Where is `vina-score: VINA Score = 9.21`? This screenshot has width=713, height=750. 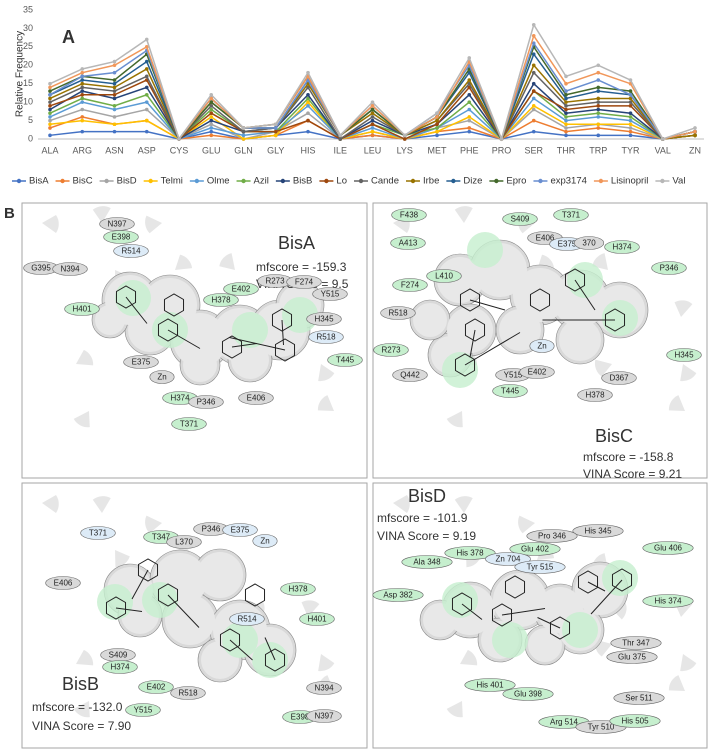
vina-score: VINA Score = 9.21 is located at coordinates (632, 474).